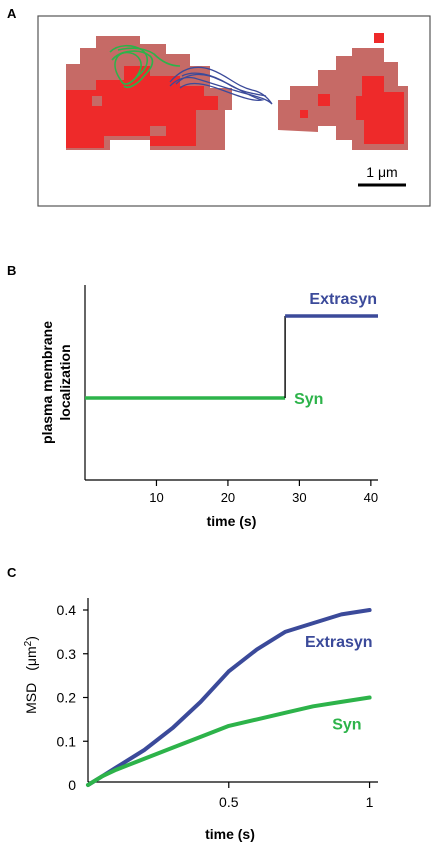  Describe the element at coordinates (67, 698) in the screenshot. I see `y-tick-label: 0.2` at that location.